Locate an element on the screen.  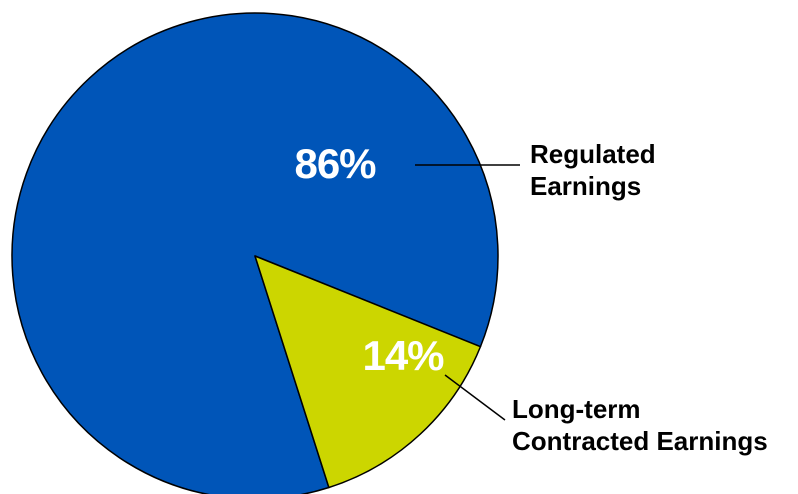
long-term-contracted-leader-line is located at coordinates (475, 397).